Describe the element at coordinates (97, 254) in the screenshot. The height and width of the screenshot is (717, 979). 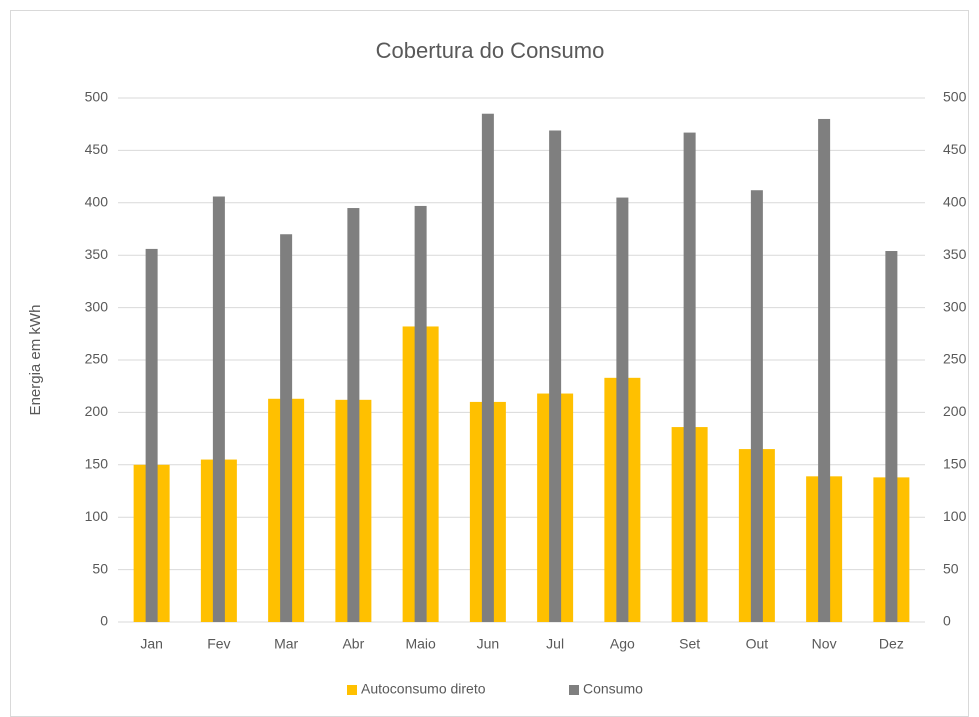
I see `y-tick-label: 350` at that location.